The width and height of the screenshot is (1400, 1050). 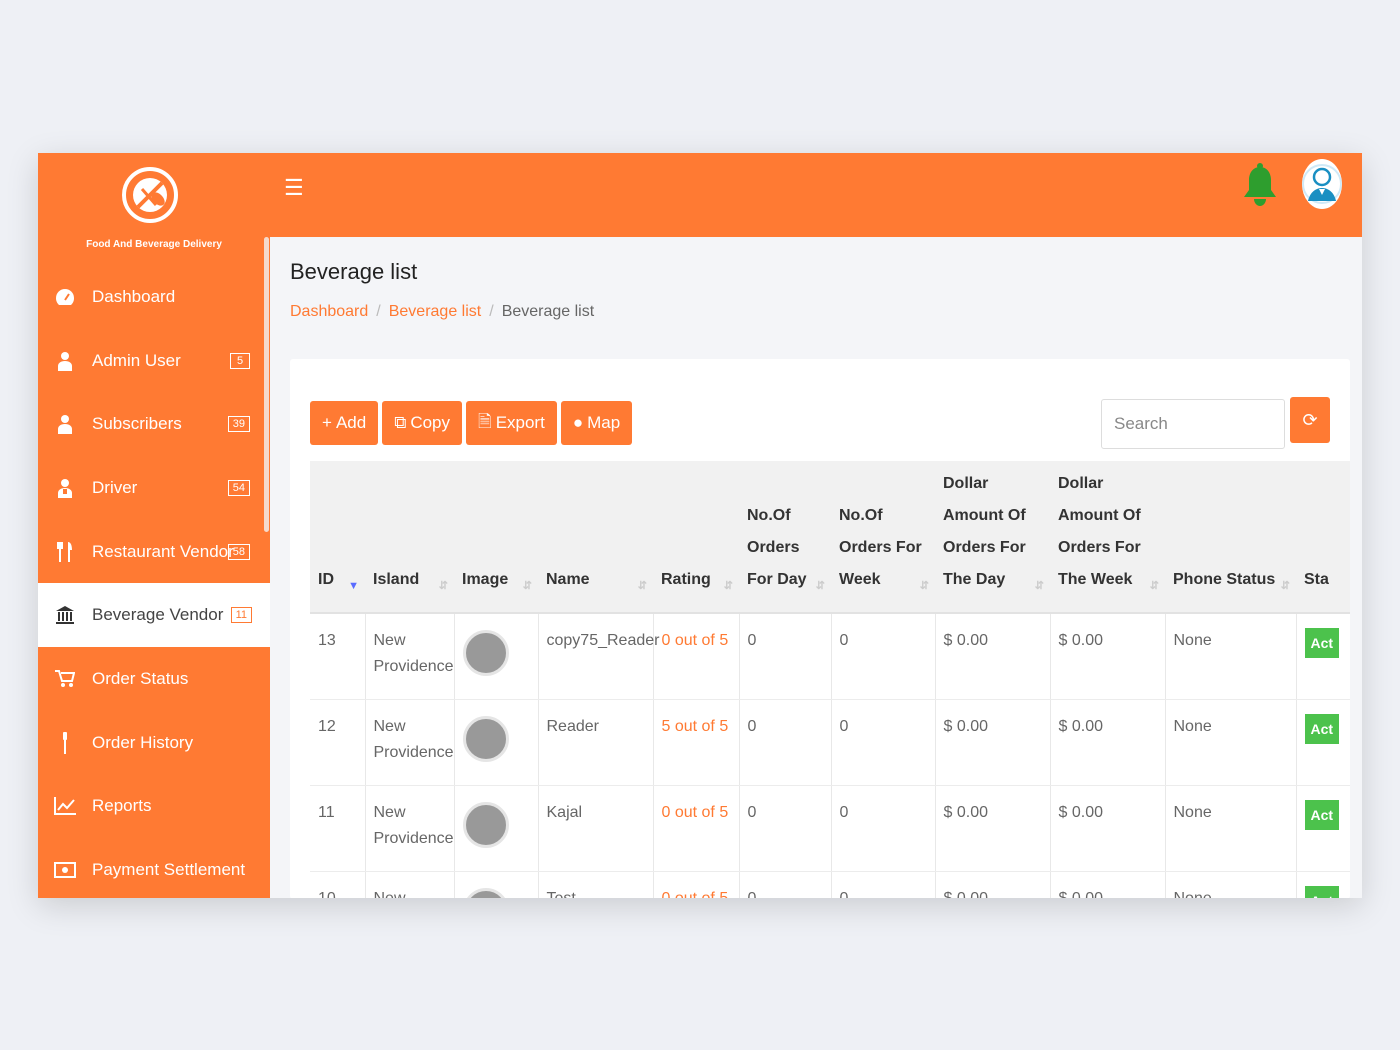 I want to click on cell-phone-status: None, so click(x=1231, y=828).